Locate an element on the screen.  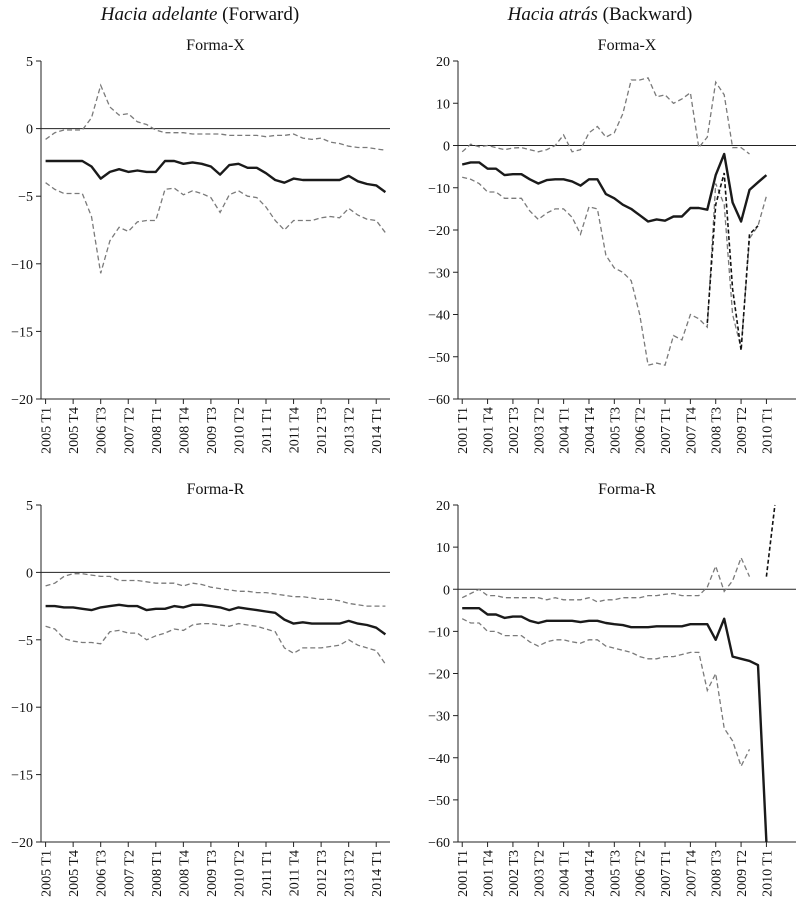
x-tick-label: 2002 T3 is located at coordinates (514, 873).